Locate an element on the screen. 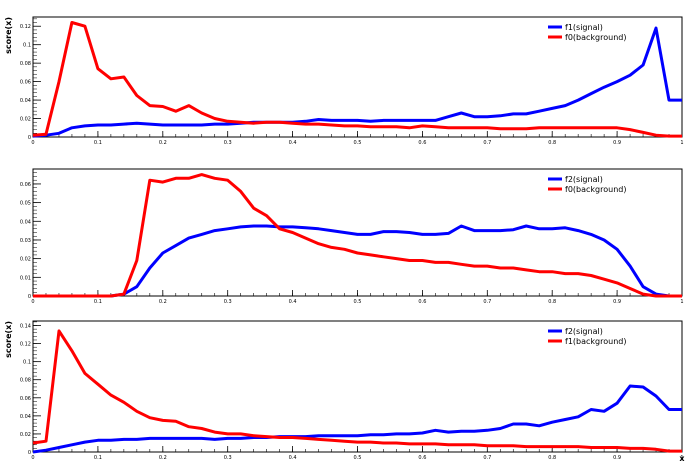  legend-entry: f1(signal) is located at coordinates (584, 27).